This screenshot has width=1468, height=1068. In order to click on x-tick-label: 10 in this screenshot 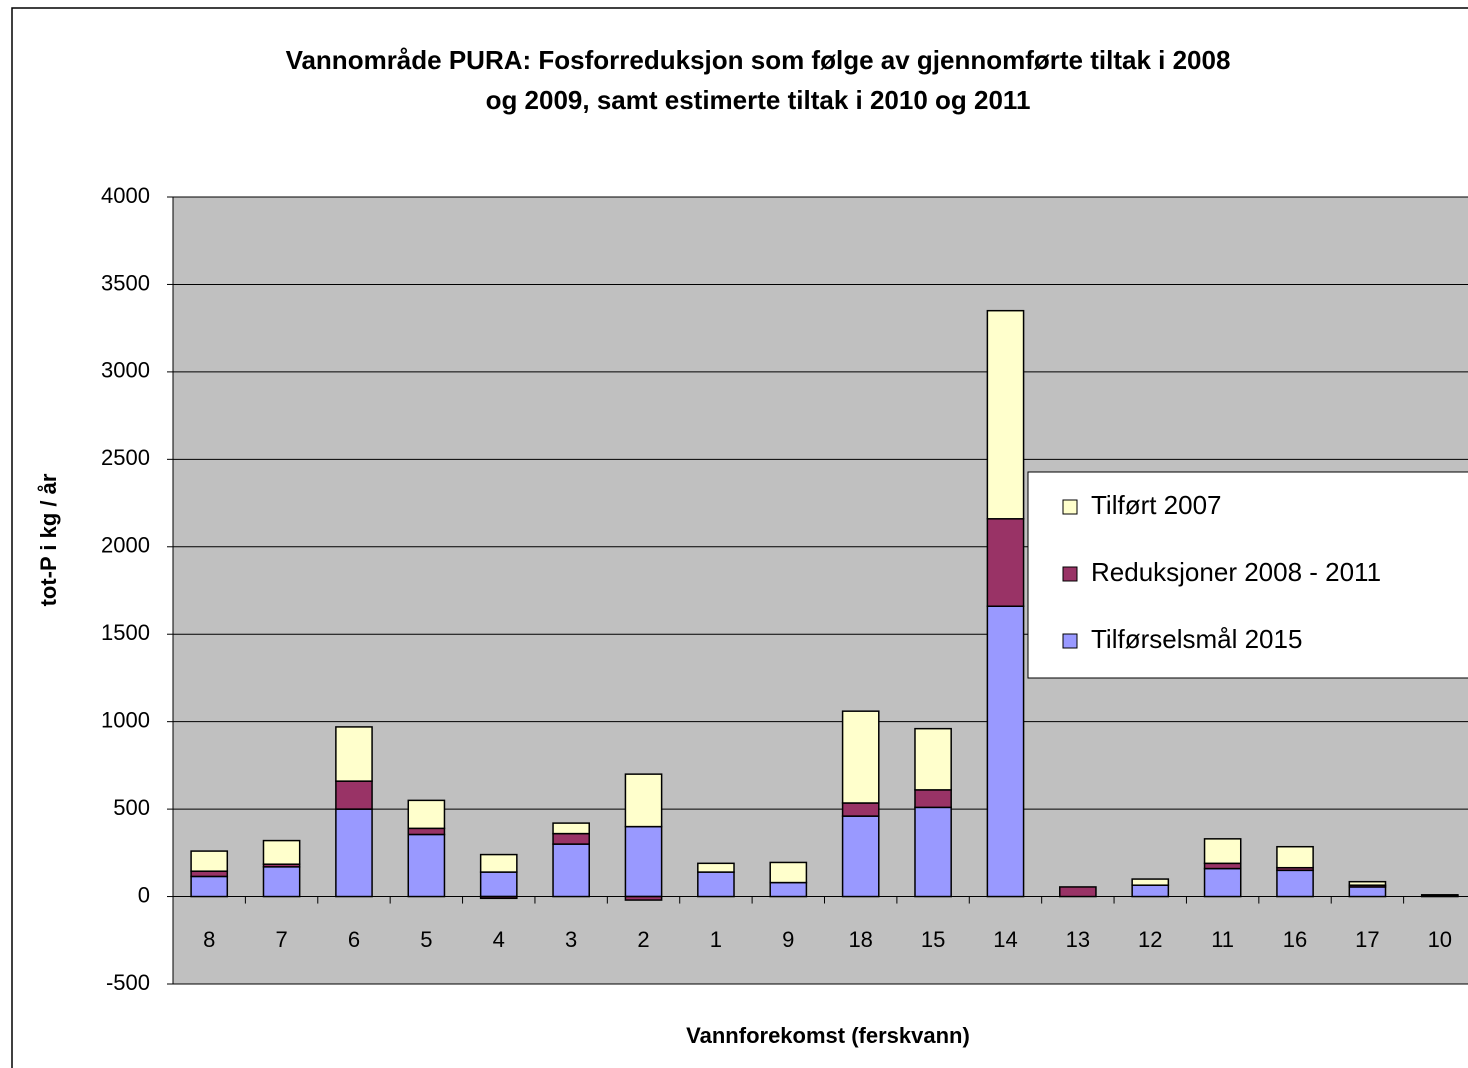, I will do `click(1440, 939)`.